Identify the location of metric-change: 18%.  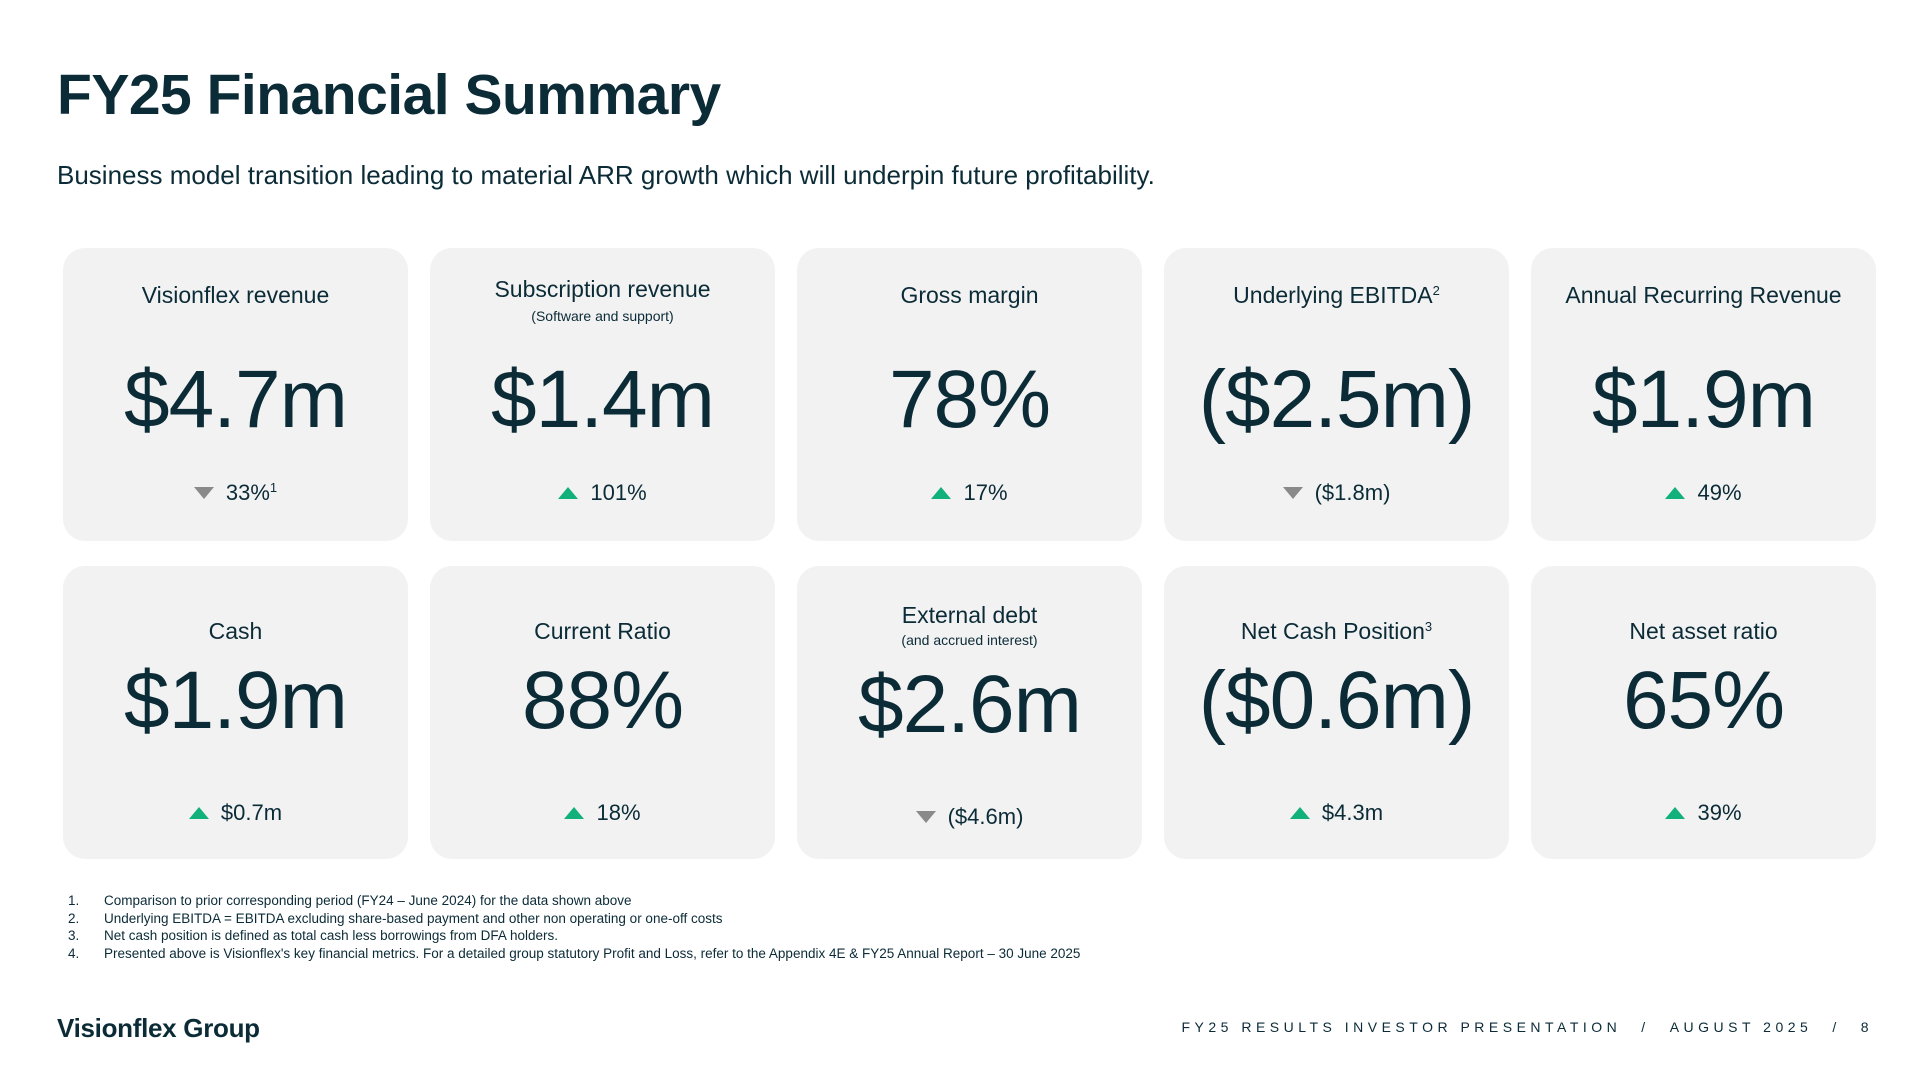
(602, 813).